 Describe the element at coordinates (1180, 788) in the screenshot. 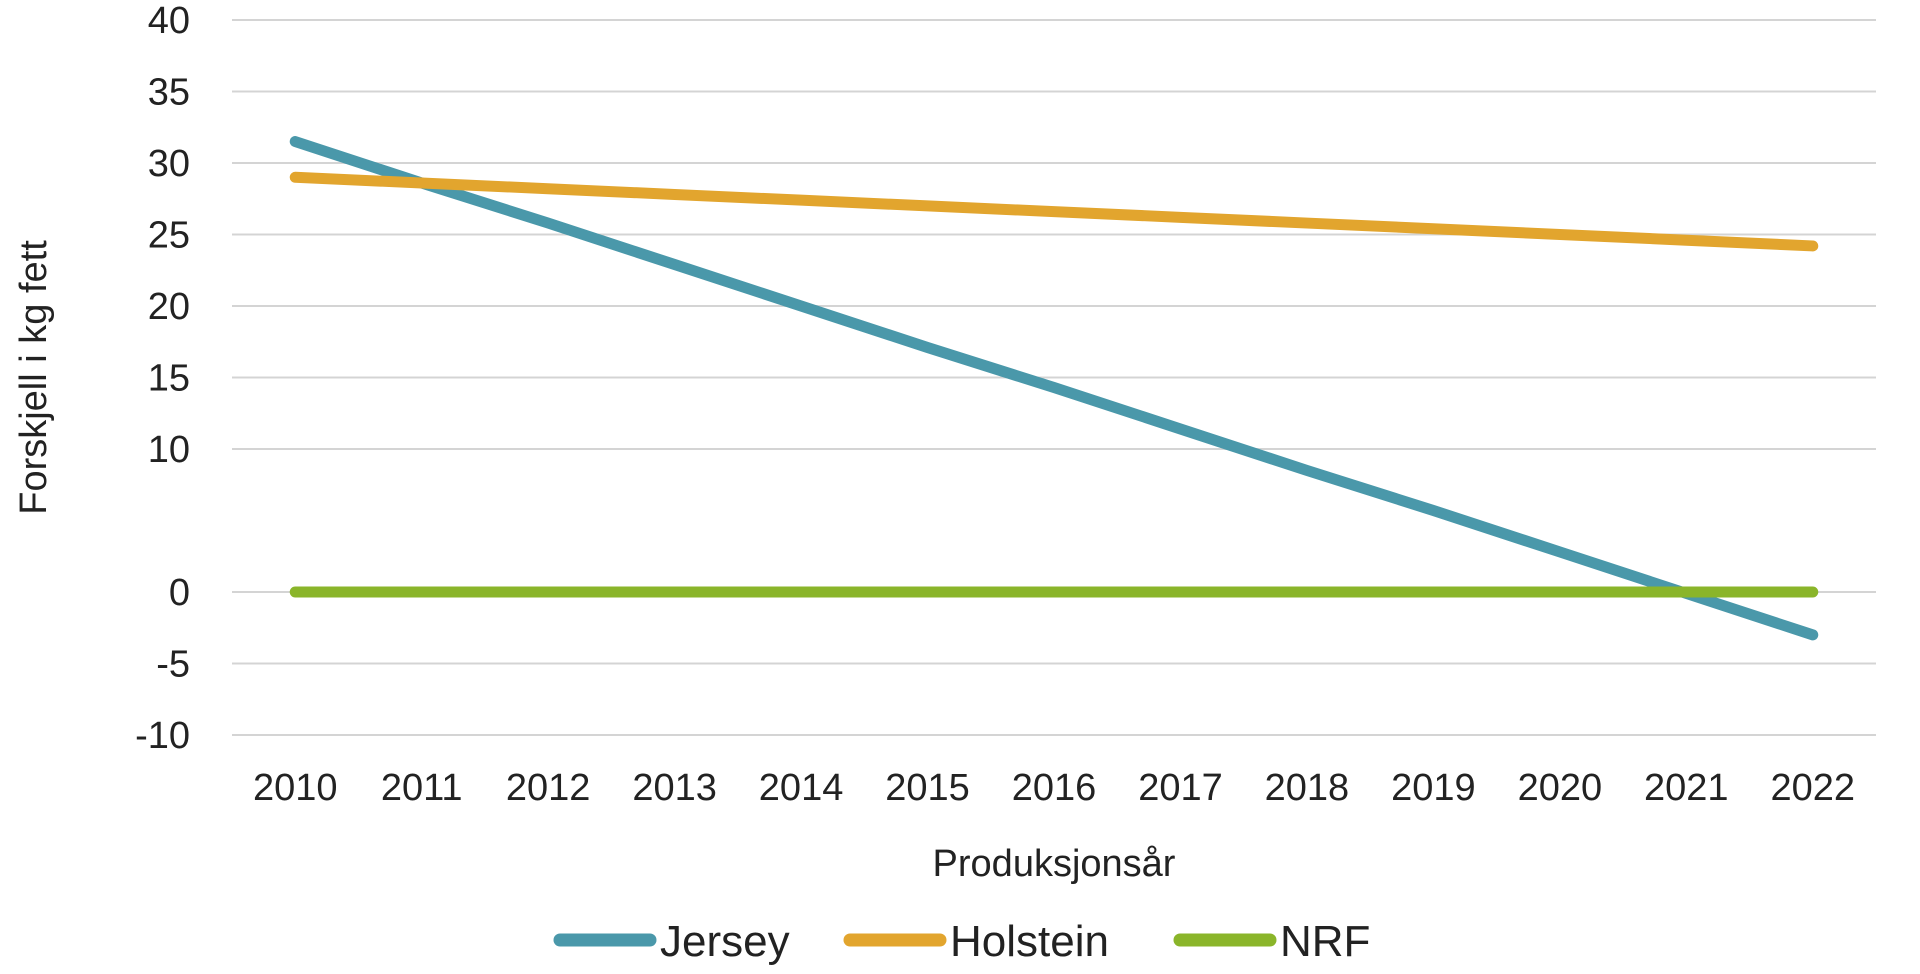

I see `x-tick-label: 2017` at that location.